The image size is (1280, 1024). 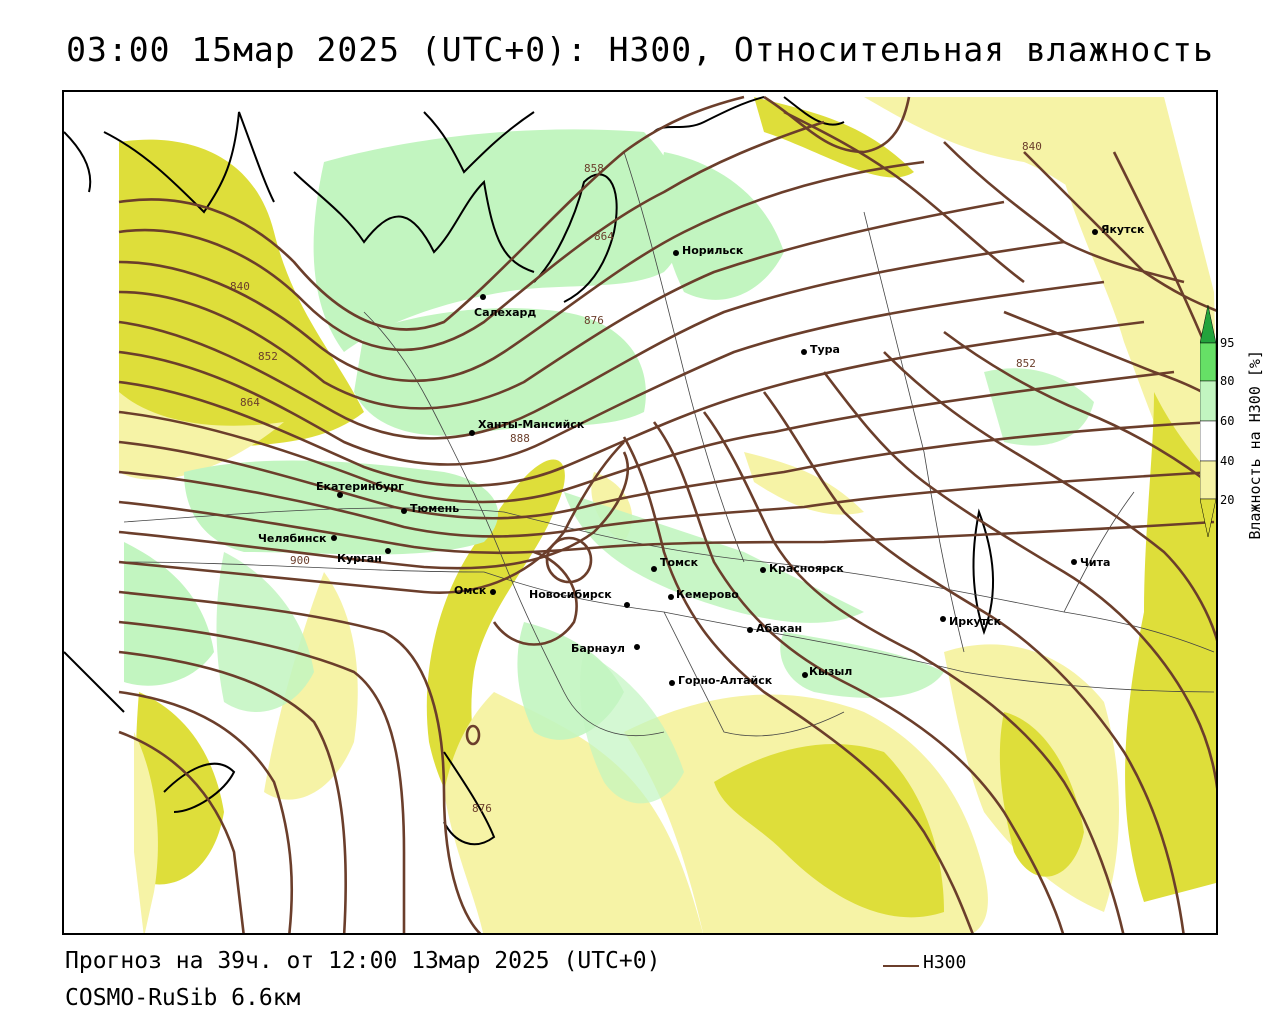 What do you see at coordinates (713, 250) in the screenshot?
I see `city-norilsk: Норильск` at bounding box center [713, 250].